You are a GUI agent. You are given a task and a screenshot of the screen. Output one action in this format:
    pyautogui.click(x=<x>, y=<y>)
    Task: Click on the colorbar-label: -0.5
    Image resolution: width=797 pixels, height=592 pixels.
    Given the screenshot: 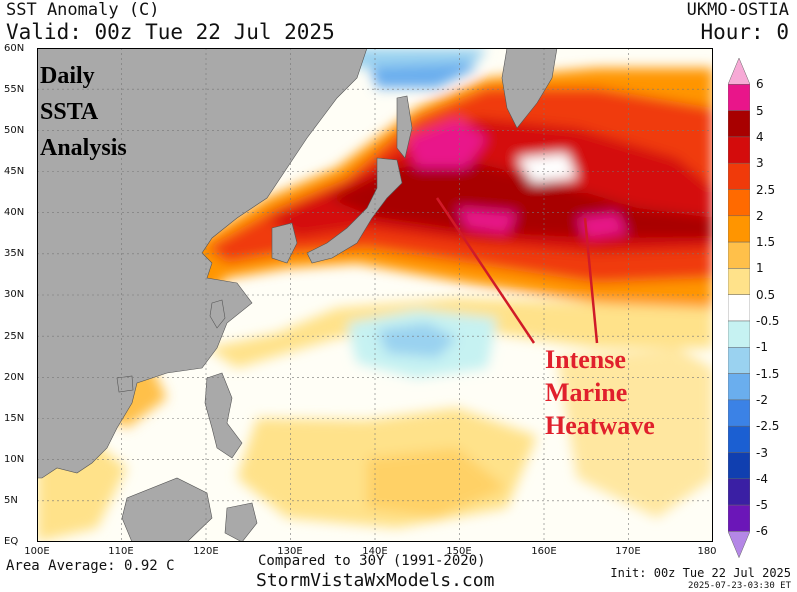 What is the action you would take?
    pyautogui.click(x=768, y=321)
    